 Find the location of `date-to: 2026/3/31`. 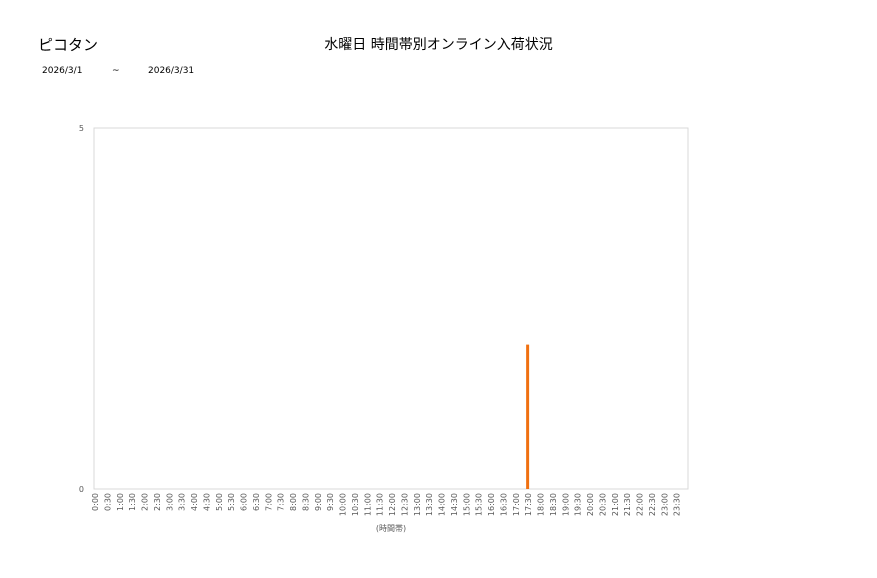

date-to: 2026/3/31 is located at coordinates (171, 71).